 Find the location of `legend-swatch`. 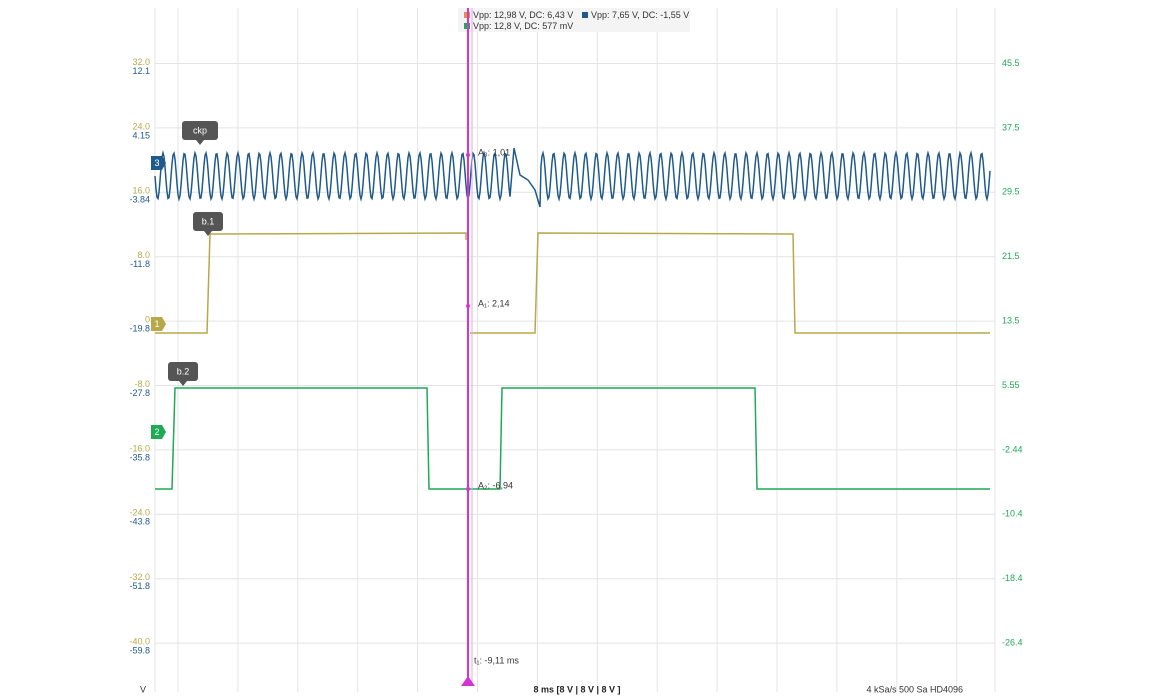

legend-swatch is located at coordinates (585, 15).